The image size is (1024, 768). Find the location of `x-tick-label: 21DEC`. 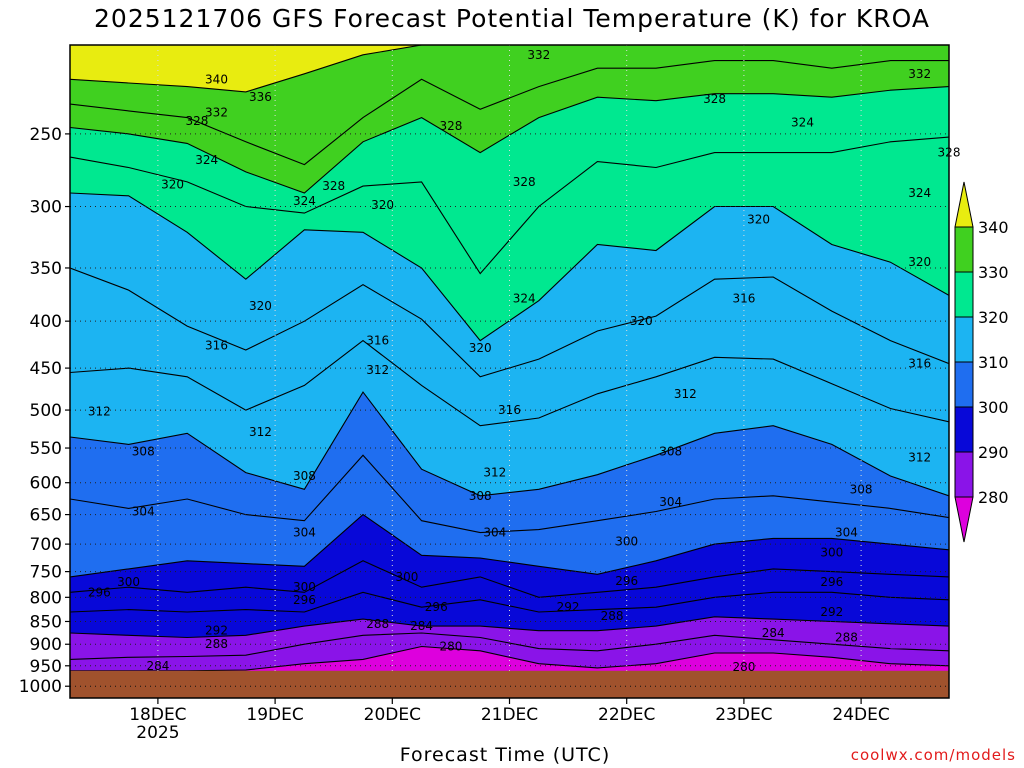

x-tick-label: 21DEC is located at coordinates (509, 715).